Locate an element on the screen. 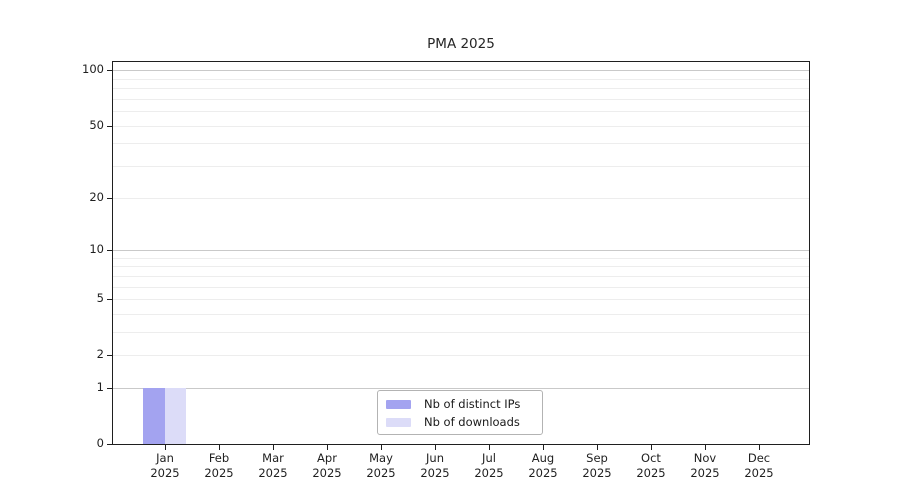 This screenshot has width=900, height=500. x-tick-label-feb: Feb 2025 is located at coordinates (219, 465).